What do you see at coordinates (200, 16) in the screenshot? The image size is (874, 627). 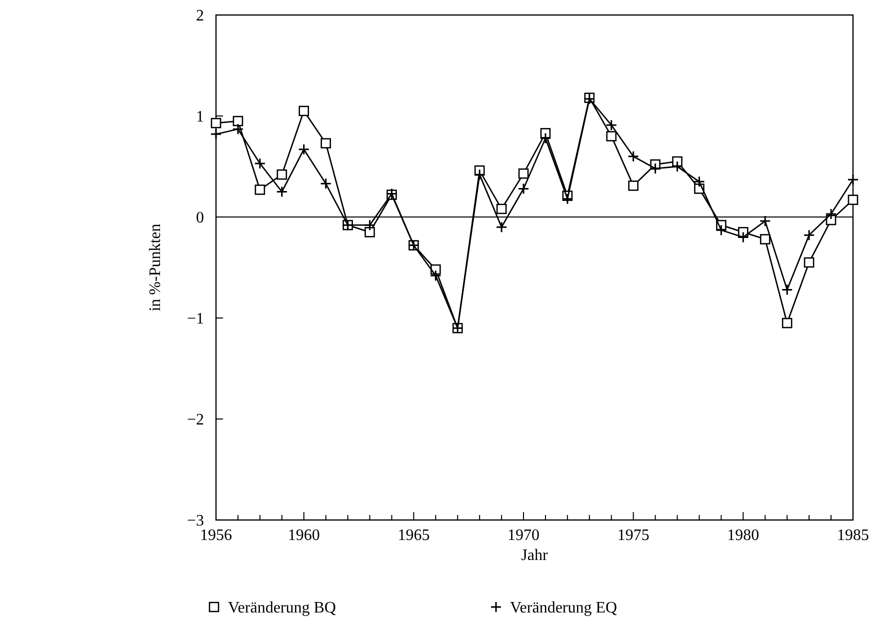 I see `y-tick-label: 2` at bounding box center [200, 16].